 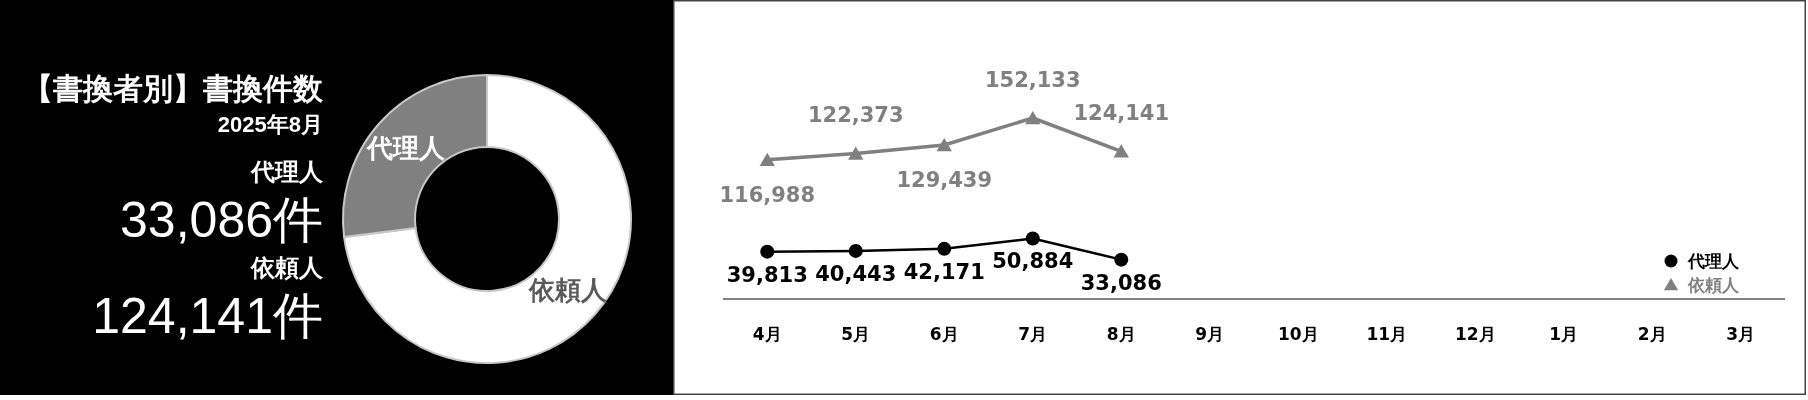 I want to click on x-tick-label: 6月, so click(x=944, y=334).